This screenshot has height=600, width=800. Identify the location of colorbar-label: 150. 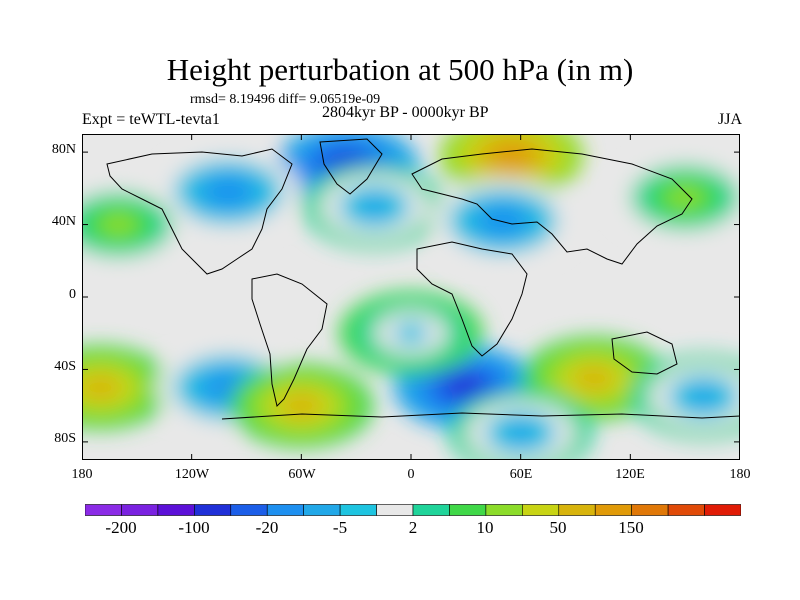
(631, 527).